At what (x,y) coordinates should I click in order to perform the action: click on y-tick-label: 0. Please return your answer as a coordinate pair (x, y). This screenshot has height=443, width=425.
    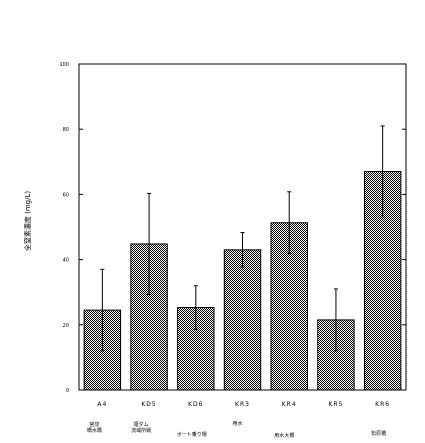
    Looking at the image, I should click on (67, 391).